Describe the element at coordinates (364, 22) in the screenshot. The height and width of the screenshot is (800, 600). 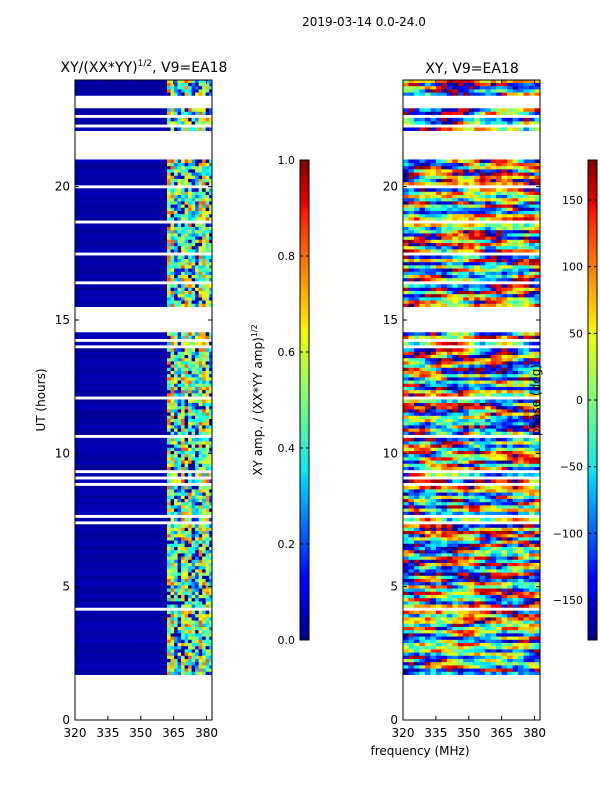
I see `figure-suptitle: 2019-03-14 0.0-24.0` at that location.